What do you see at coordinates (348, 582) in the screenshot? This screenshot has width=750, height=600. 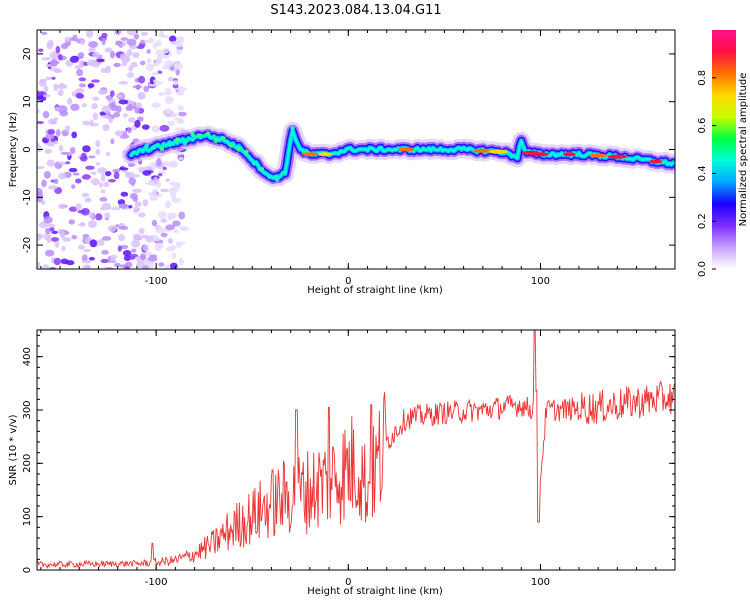 I see `snr-xtick-label: 0` at bounding box center [348, 582].